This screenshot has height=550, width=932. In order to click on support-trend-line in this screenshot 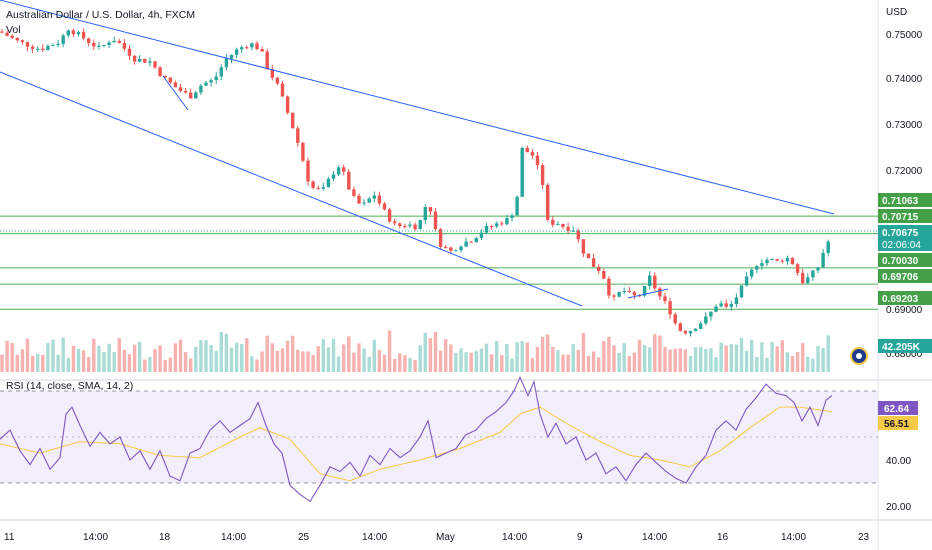, I will do `click(648, 293)`.